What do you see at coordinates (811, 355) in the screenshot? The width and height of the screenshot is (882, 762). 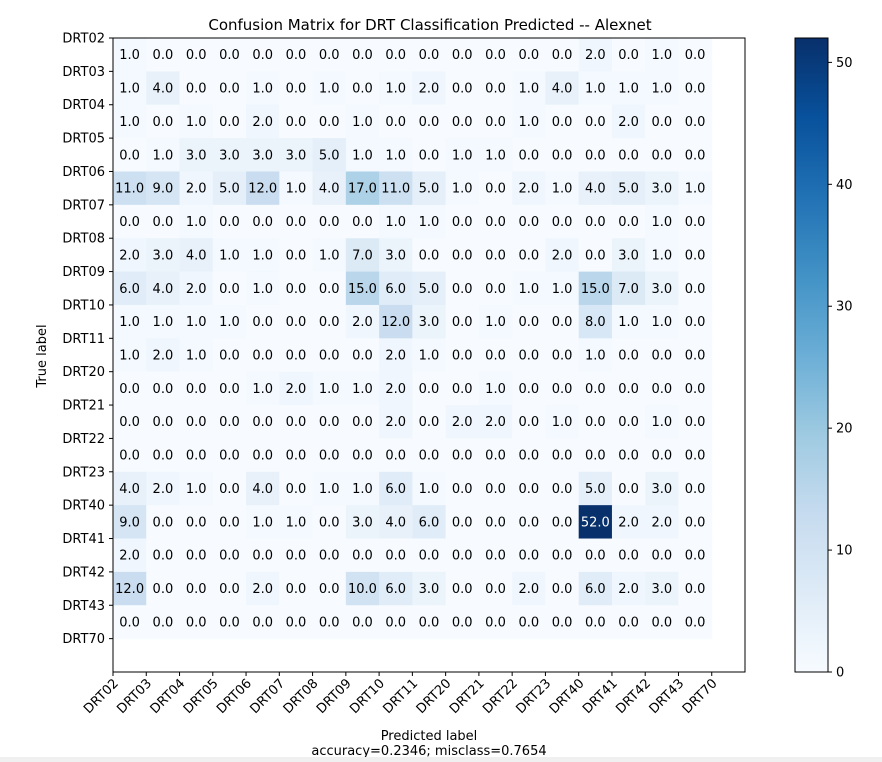 I see `colorbar` at bounding box center [811, 355].